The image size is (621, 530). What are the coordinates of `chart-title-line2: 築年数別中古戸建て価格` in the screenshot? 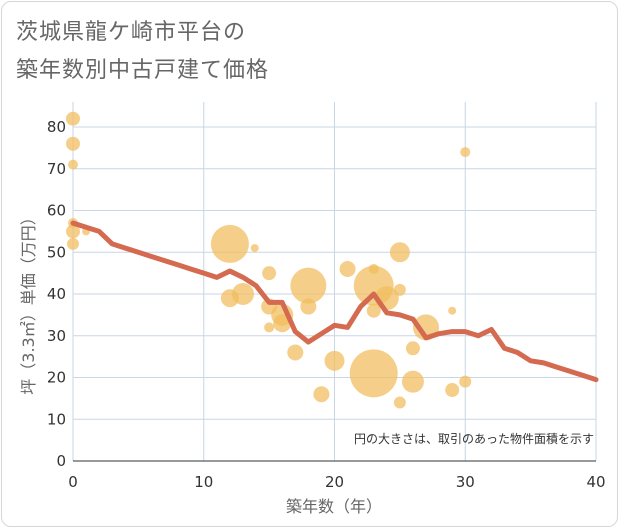 It's located at (143, 70).